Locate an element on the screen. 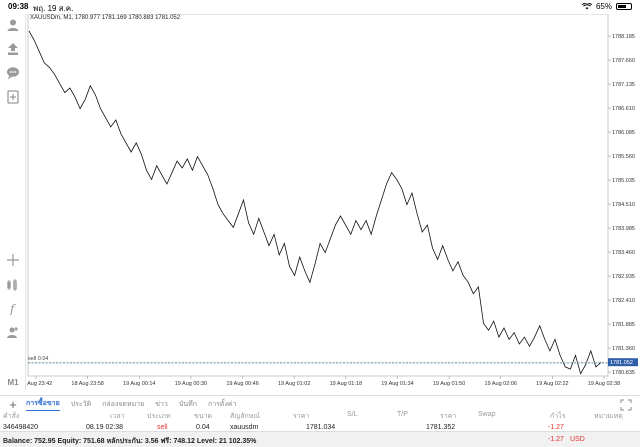 This screenshot has width=640, height=447. indicators-icon is located at coordinates (13, 285).